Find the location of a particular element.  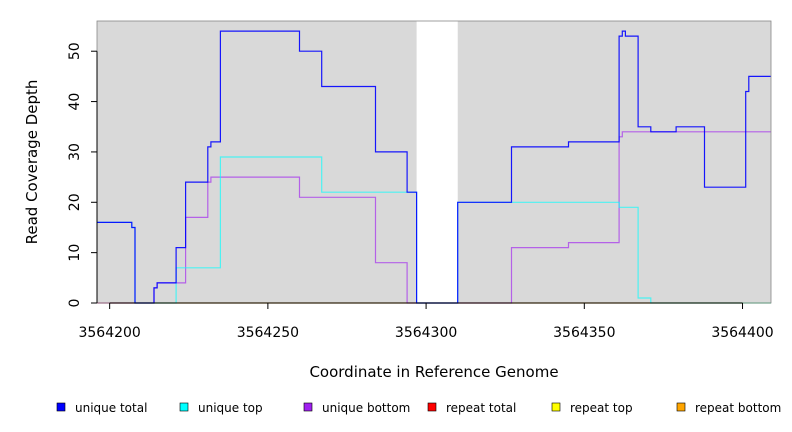

y-tick-label: 30 is located at coordinates (75, 152).